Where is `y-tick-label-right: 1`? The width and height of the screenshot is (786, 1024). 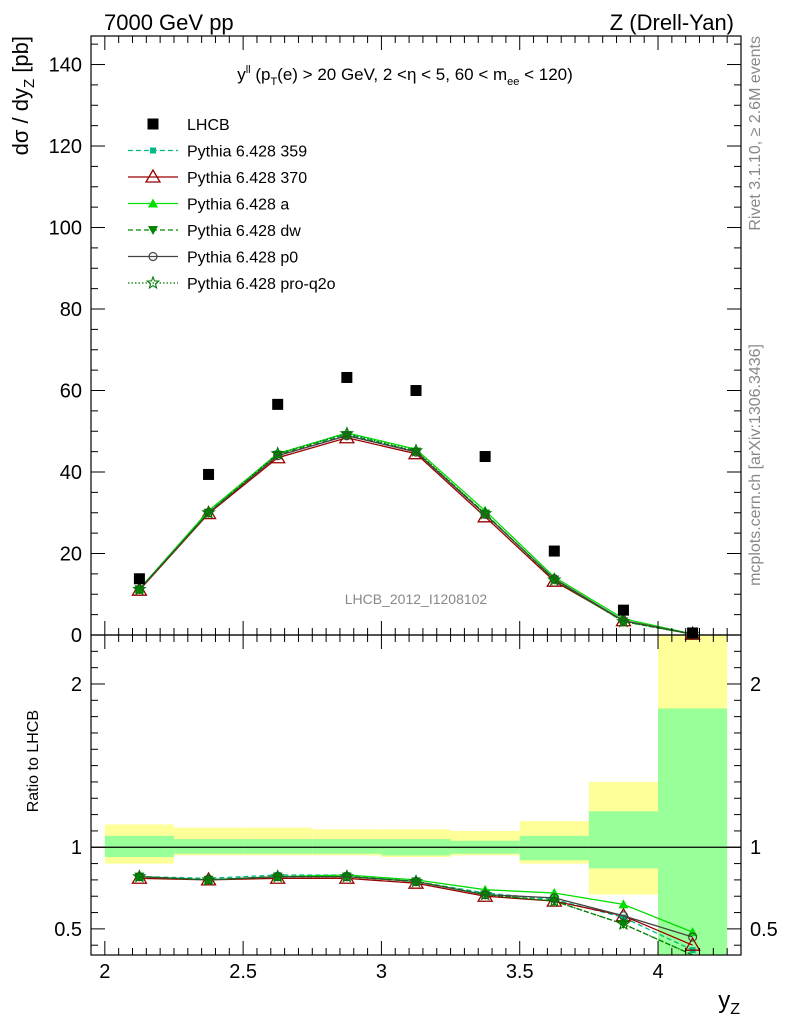 y-tick-label-right: 1 is located at coordinates (755, 848).